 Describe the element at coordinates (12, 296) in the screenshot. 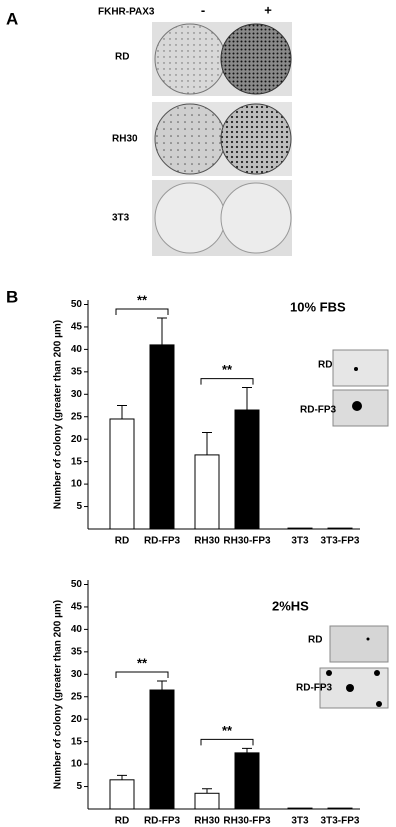

I see `panel-label: B` at that location.